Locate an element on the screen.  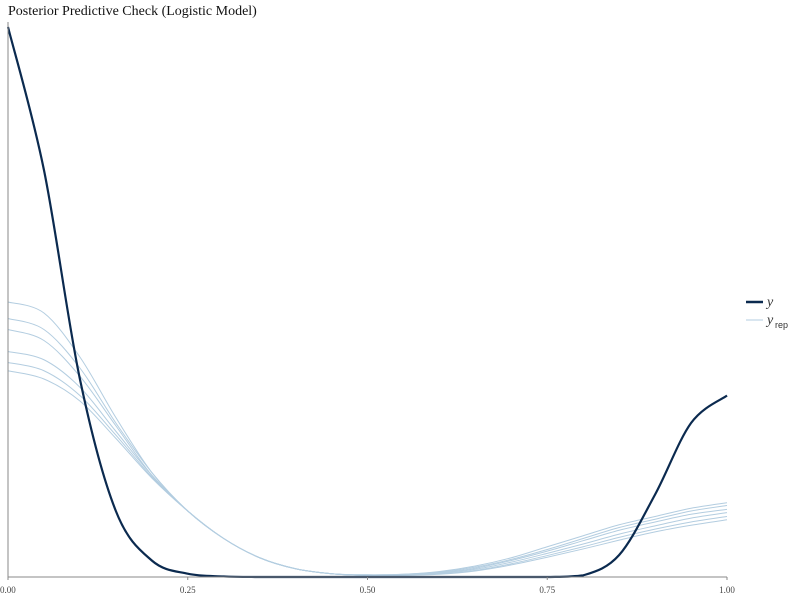
x-tick-label: 0.50 is located at coordinates (368, 590).